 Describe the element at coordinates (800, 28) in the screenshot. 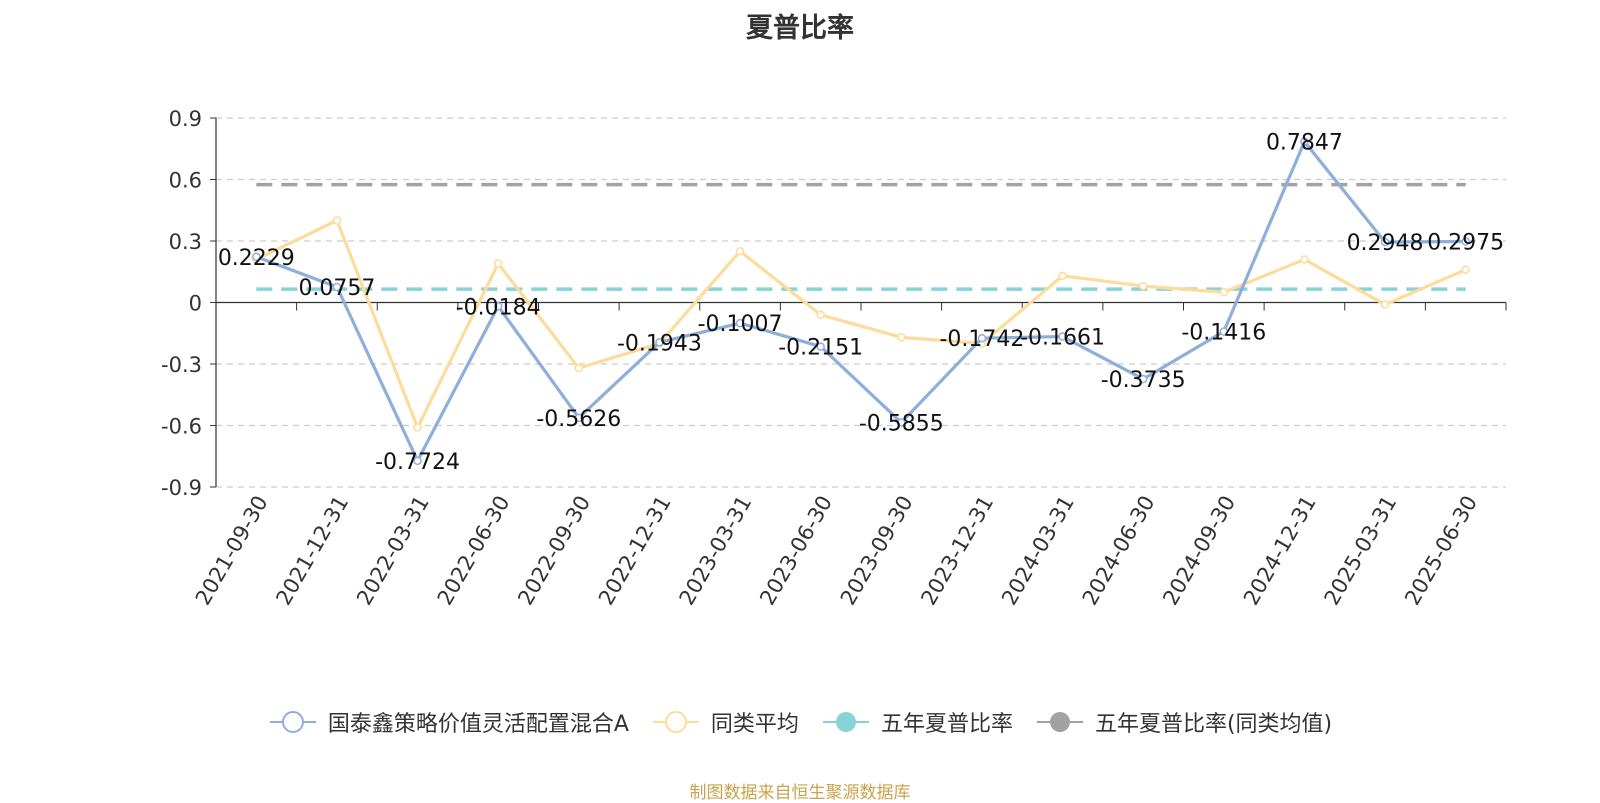

I see `chart-title: 夏普比率` at that location.